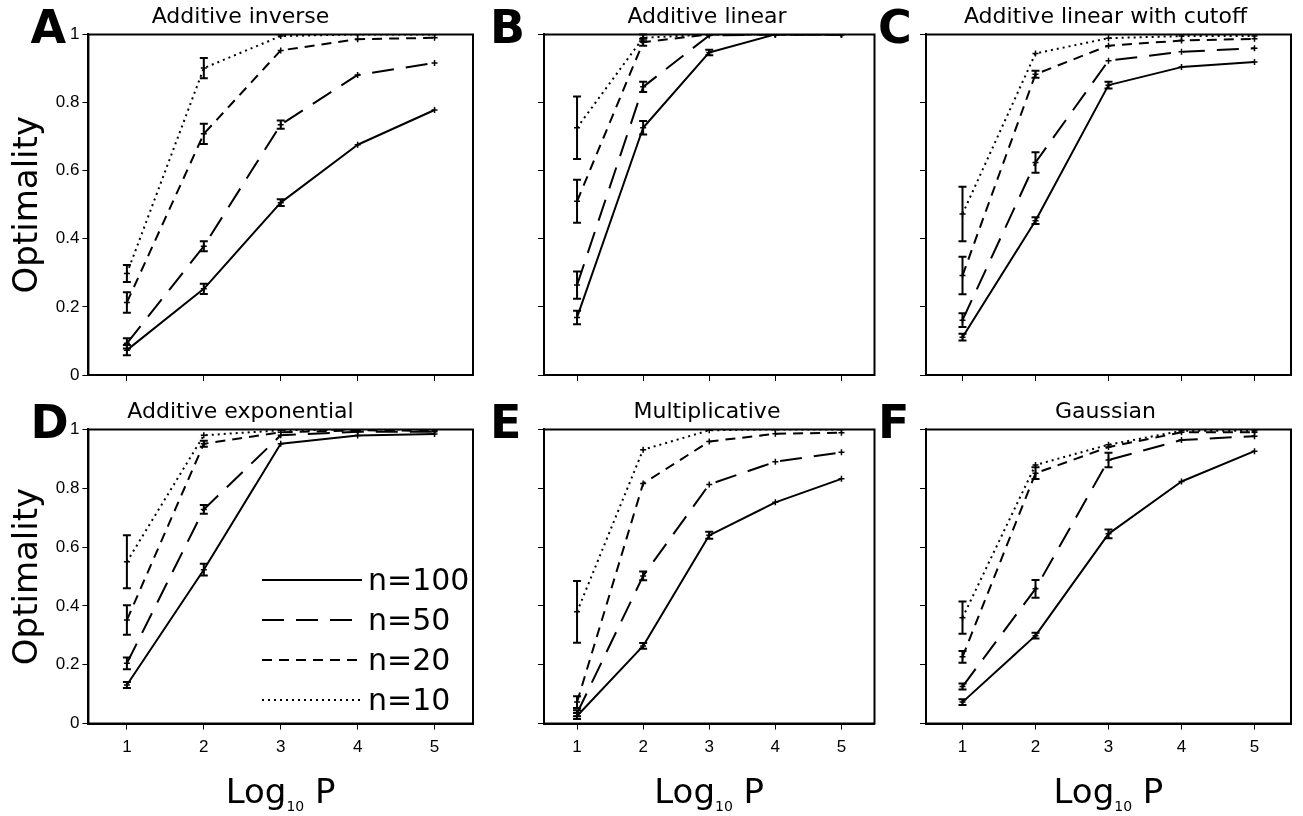 Image resolution: width=1303 pixels, height=816 pixels. Describe the element at coordinates (508, 27) in the screenshot. I see `text: B` at that location.